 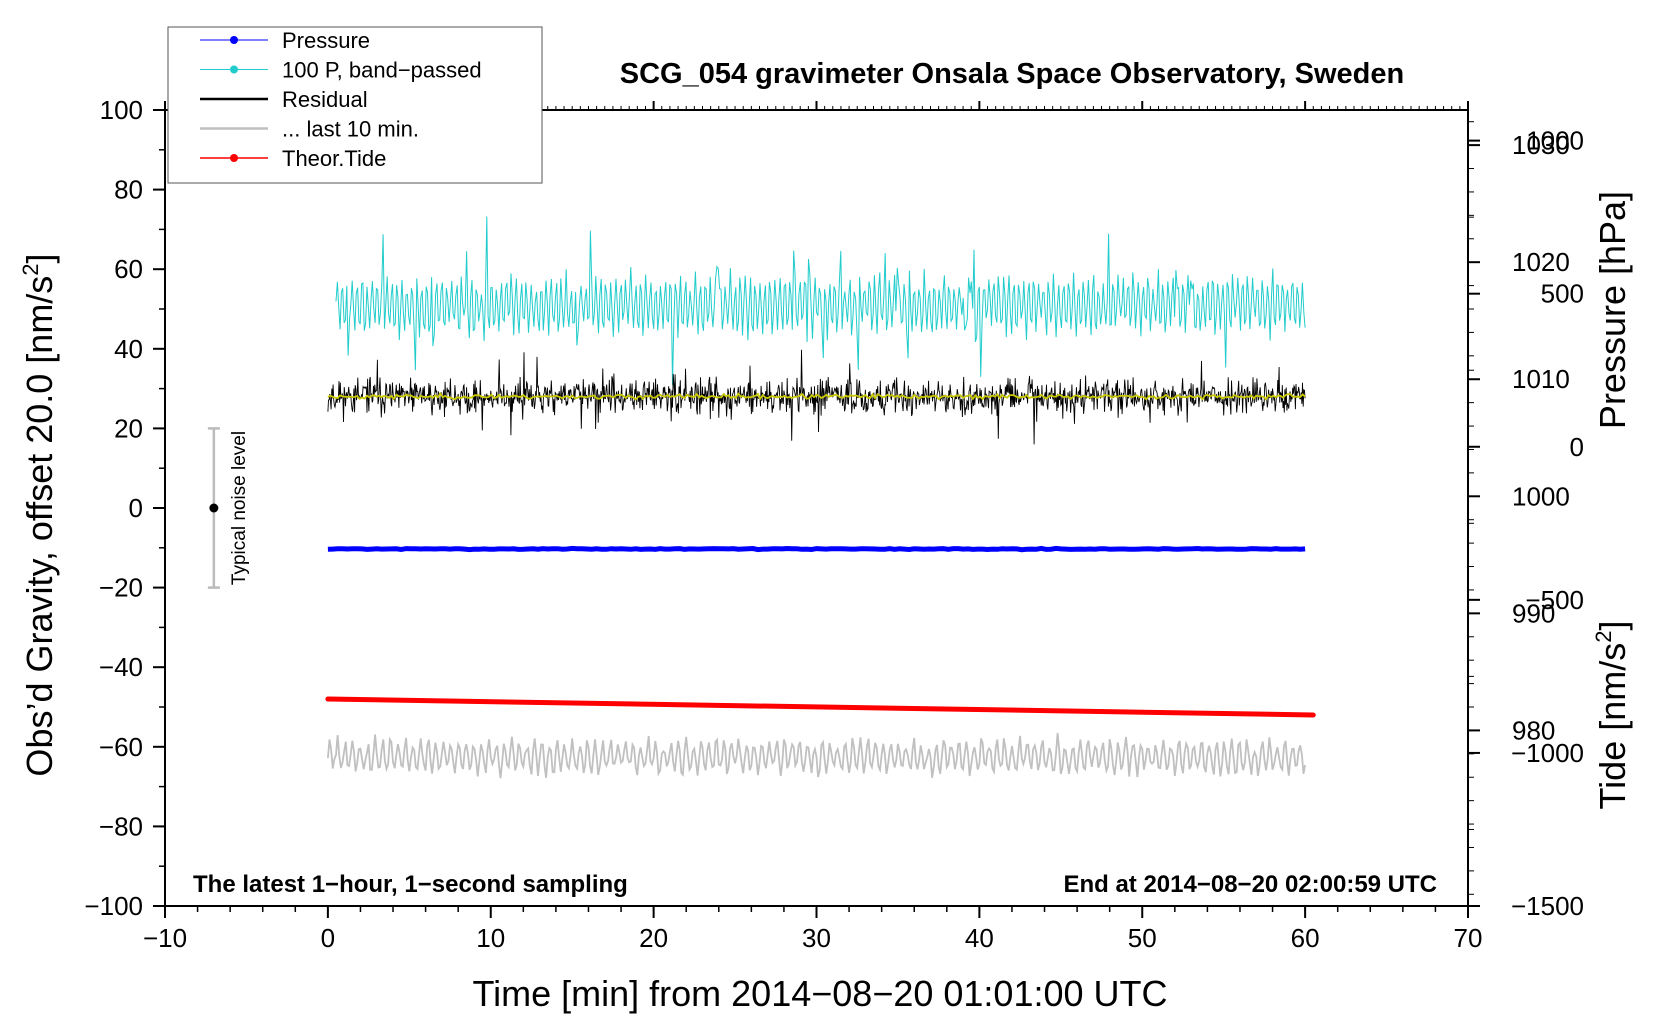 What do you see at coordinates (30, 269) in the screenshot?
I see `y-axis-left-title-sup: 2` at bounding box center [30, 269].